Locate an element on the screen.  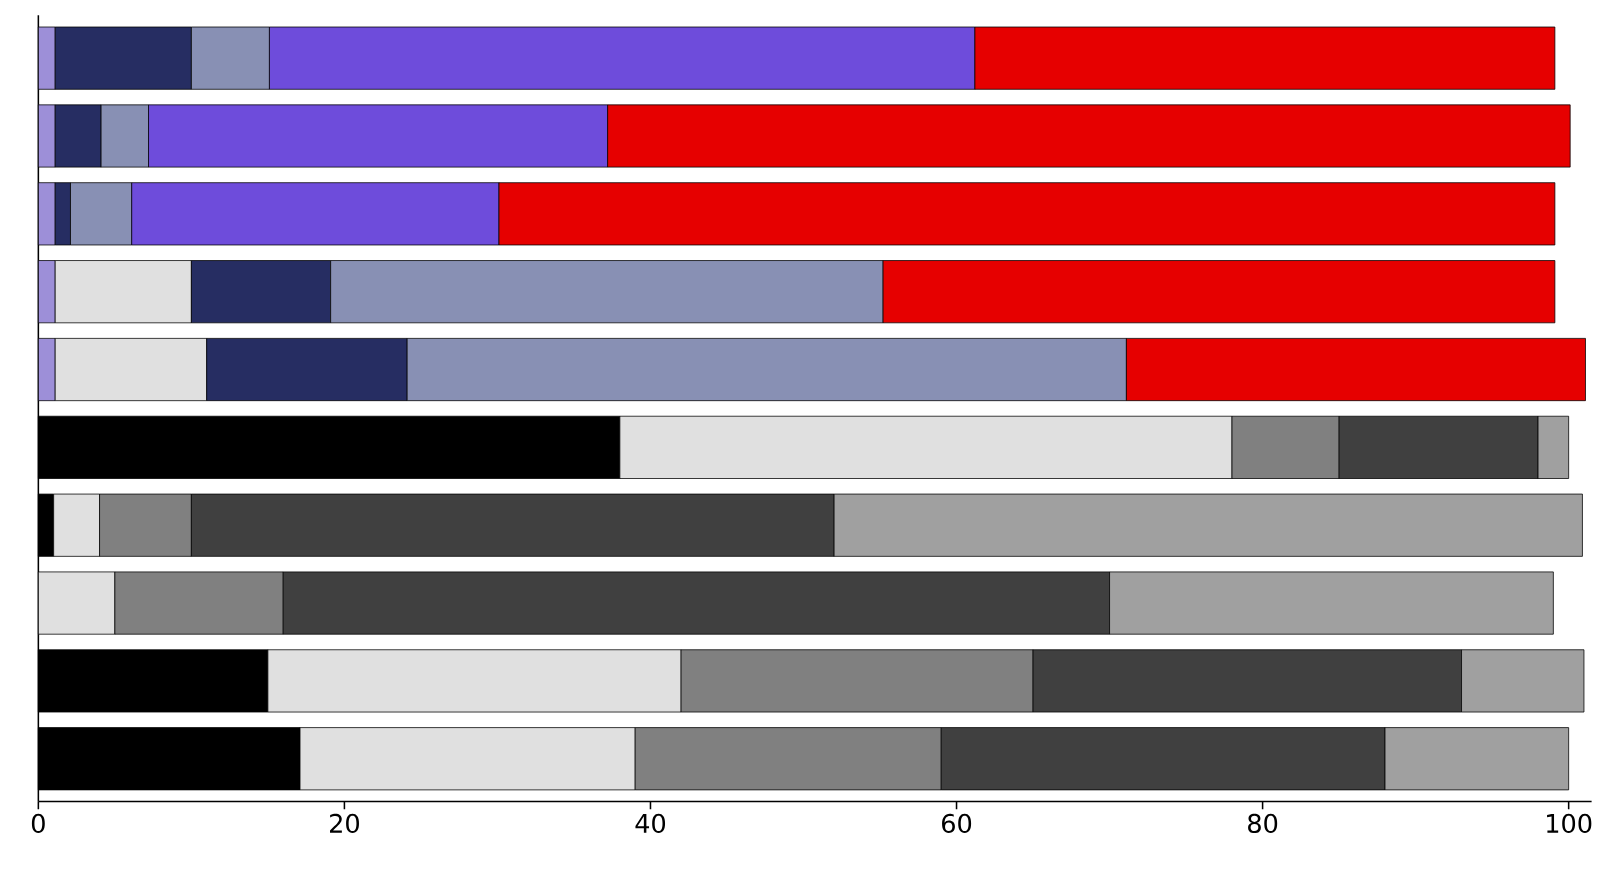
x-tick-label: 60 is located at coordinates (957, 823).